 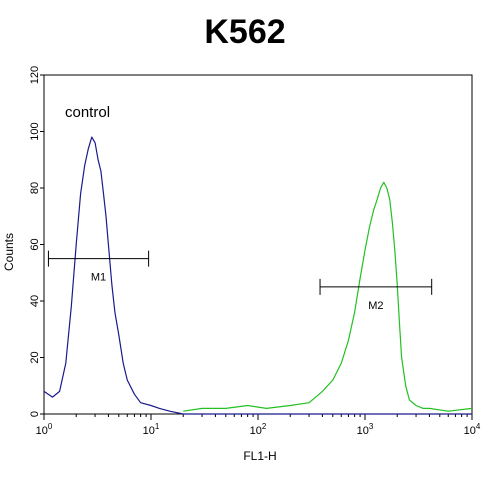 What do you see at coordinates (50, 426) in the screenshot?
I see `x-tick-exponent: 0` at bounding box center [50, 426].